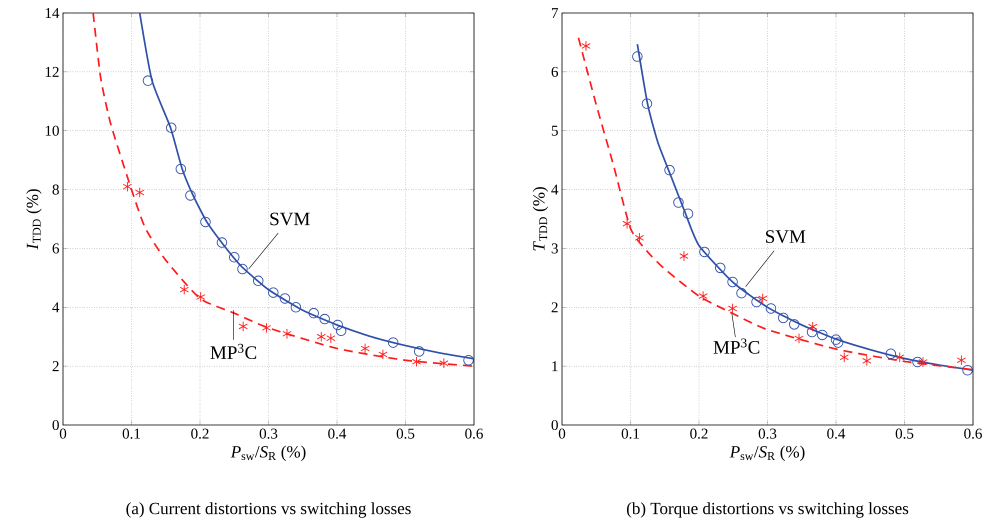 Image resolution: width=992 pixels, height=525 pixels. Describe the element at coordinates (268, 510) in the screenshot. I see `text: (a) Current distortions vs switching losses` at that location.